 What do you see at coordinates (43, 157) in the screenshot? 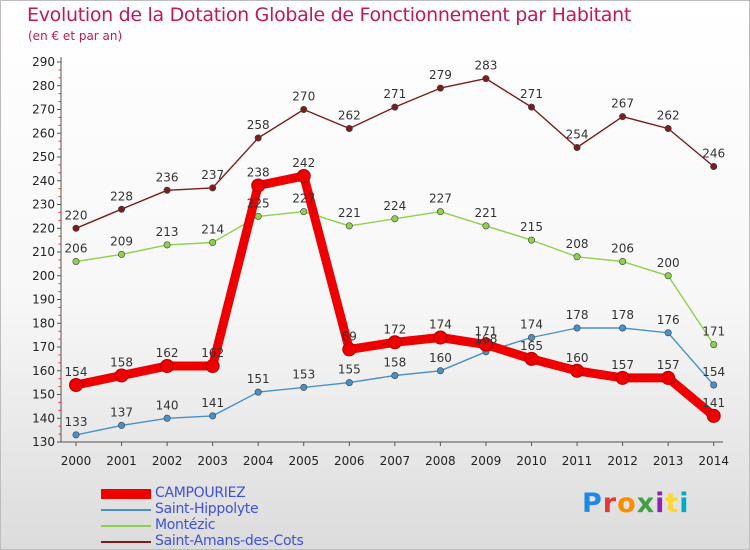
I see `y-tick-label: 250` at bounding box center [43, 157].